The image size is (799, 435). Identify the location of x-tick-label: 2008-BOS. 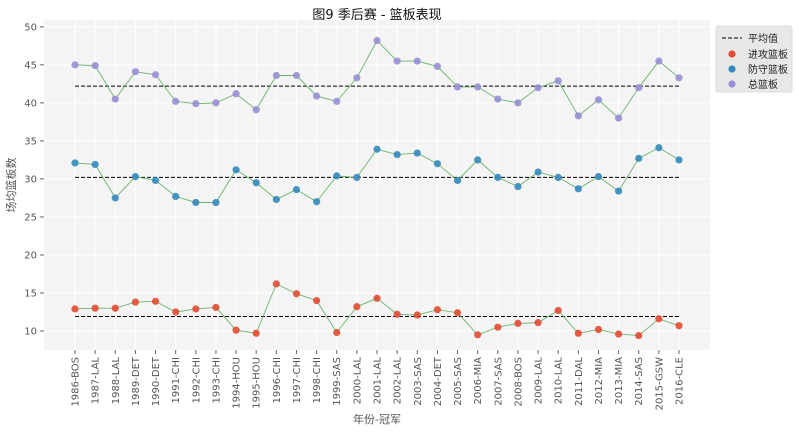
(518, 382).